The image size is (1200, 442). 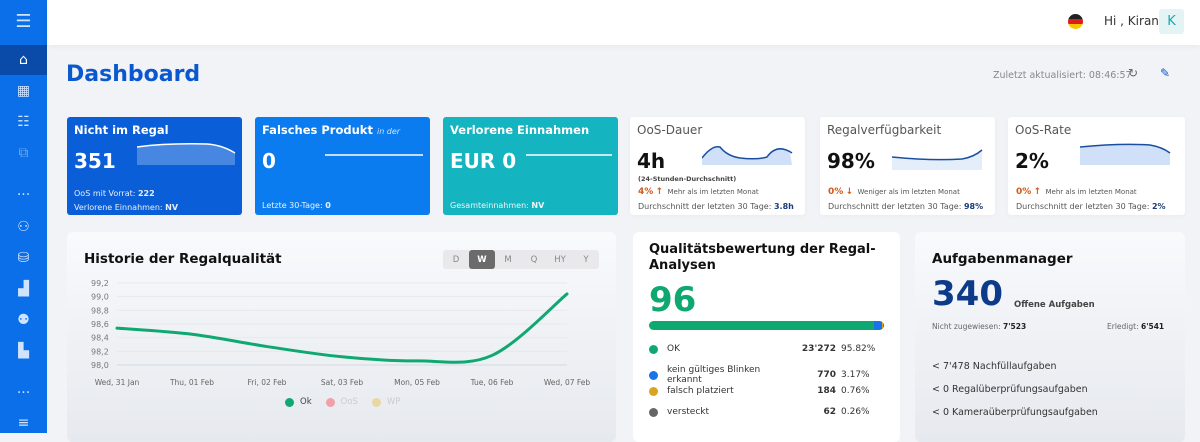 What do you see at coordinates (23, 351) in the screenshot?
I see `map-icon: ▙` at bounding box center [23, 351].